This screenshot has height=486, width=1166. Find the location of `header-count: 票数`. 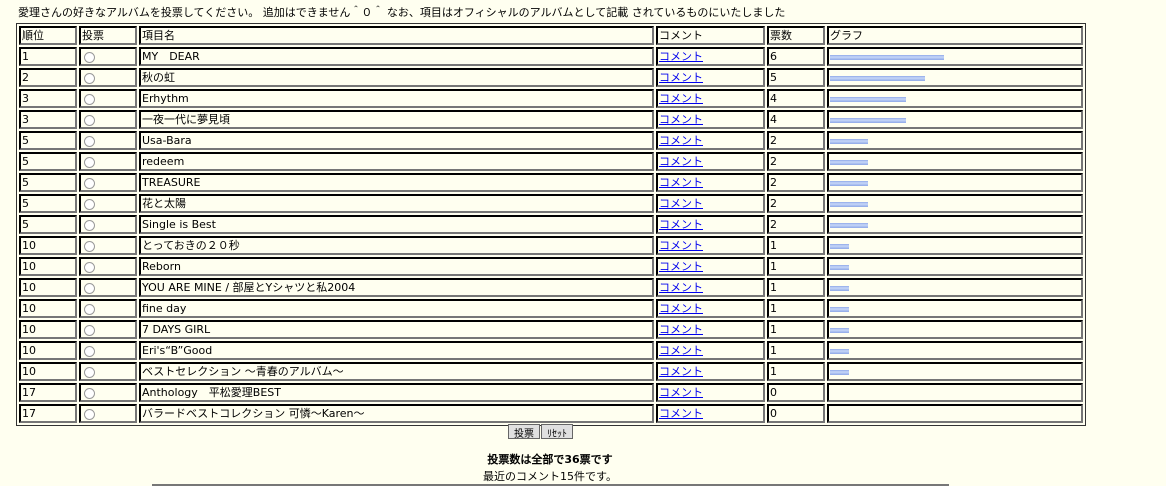

header-count: 票数 is located at coordinates (796, 35).